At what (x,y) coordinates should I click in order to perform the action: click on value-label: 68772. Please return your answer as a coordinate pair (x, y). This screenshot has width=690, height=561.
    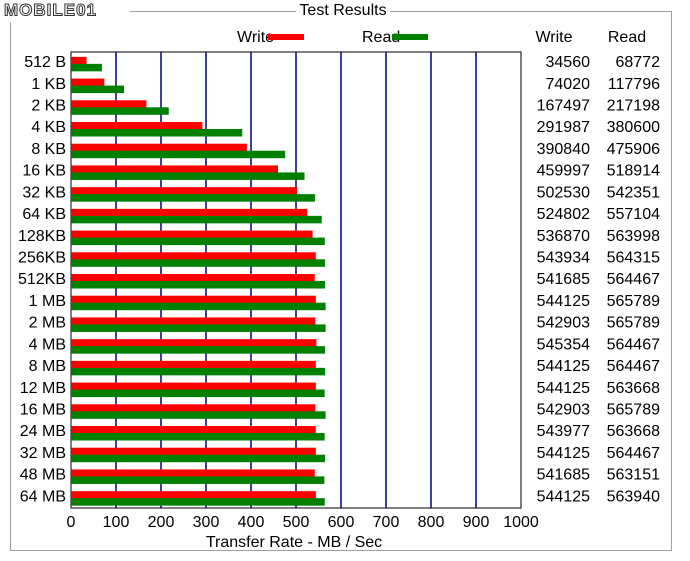
    Looking at the image, I should click on (638, 62).